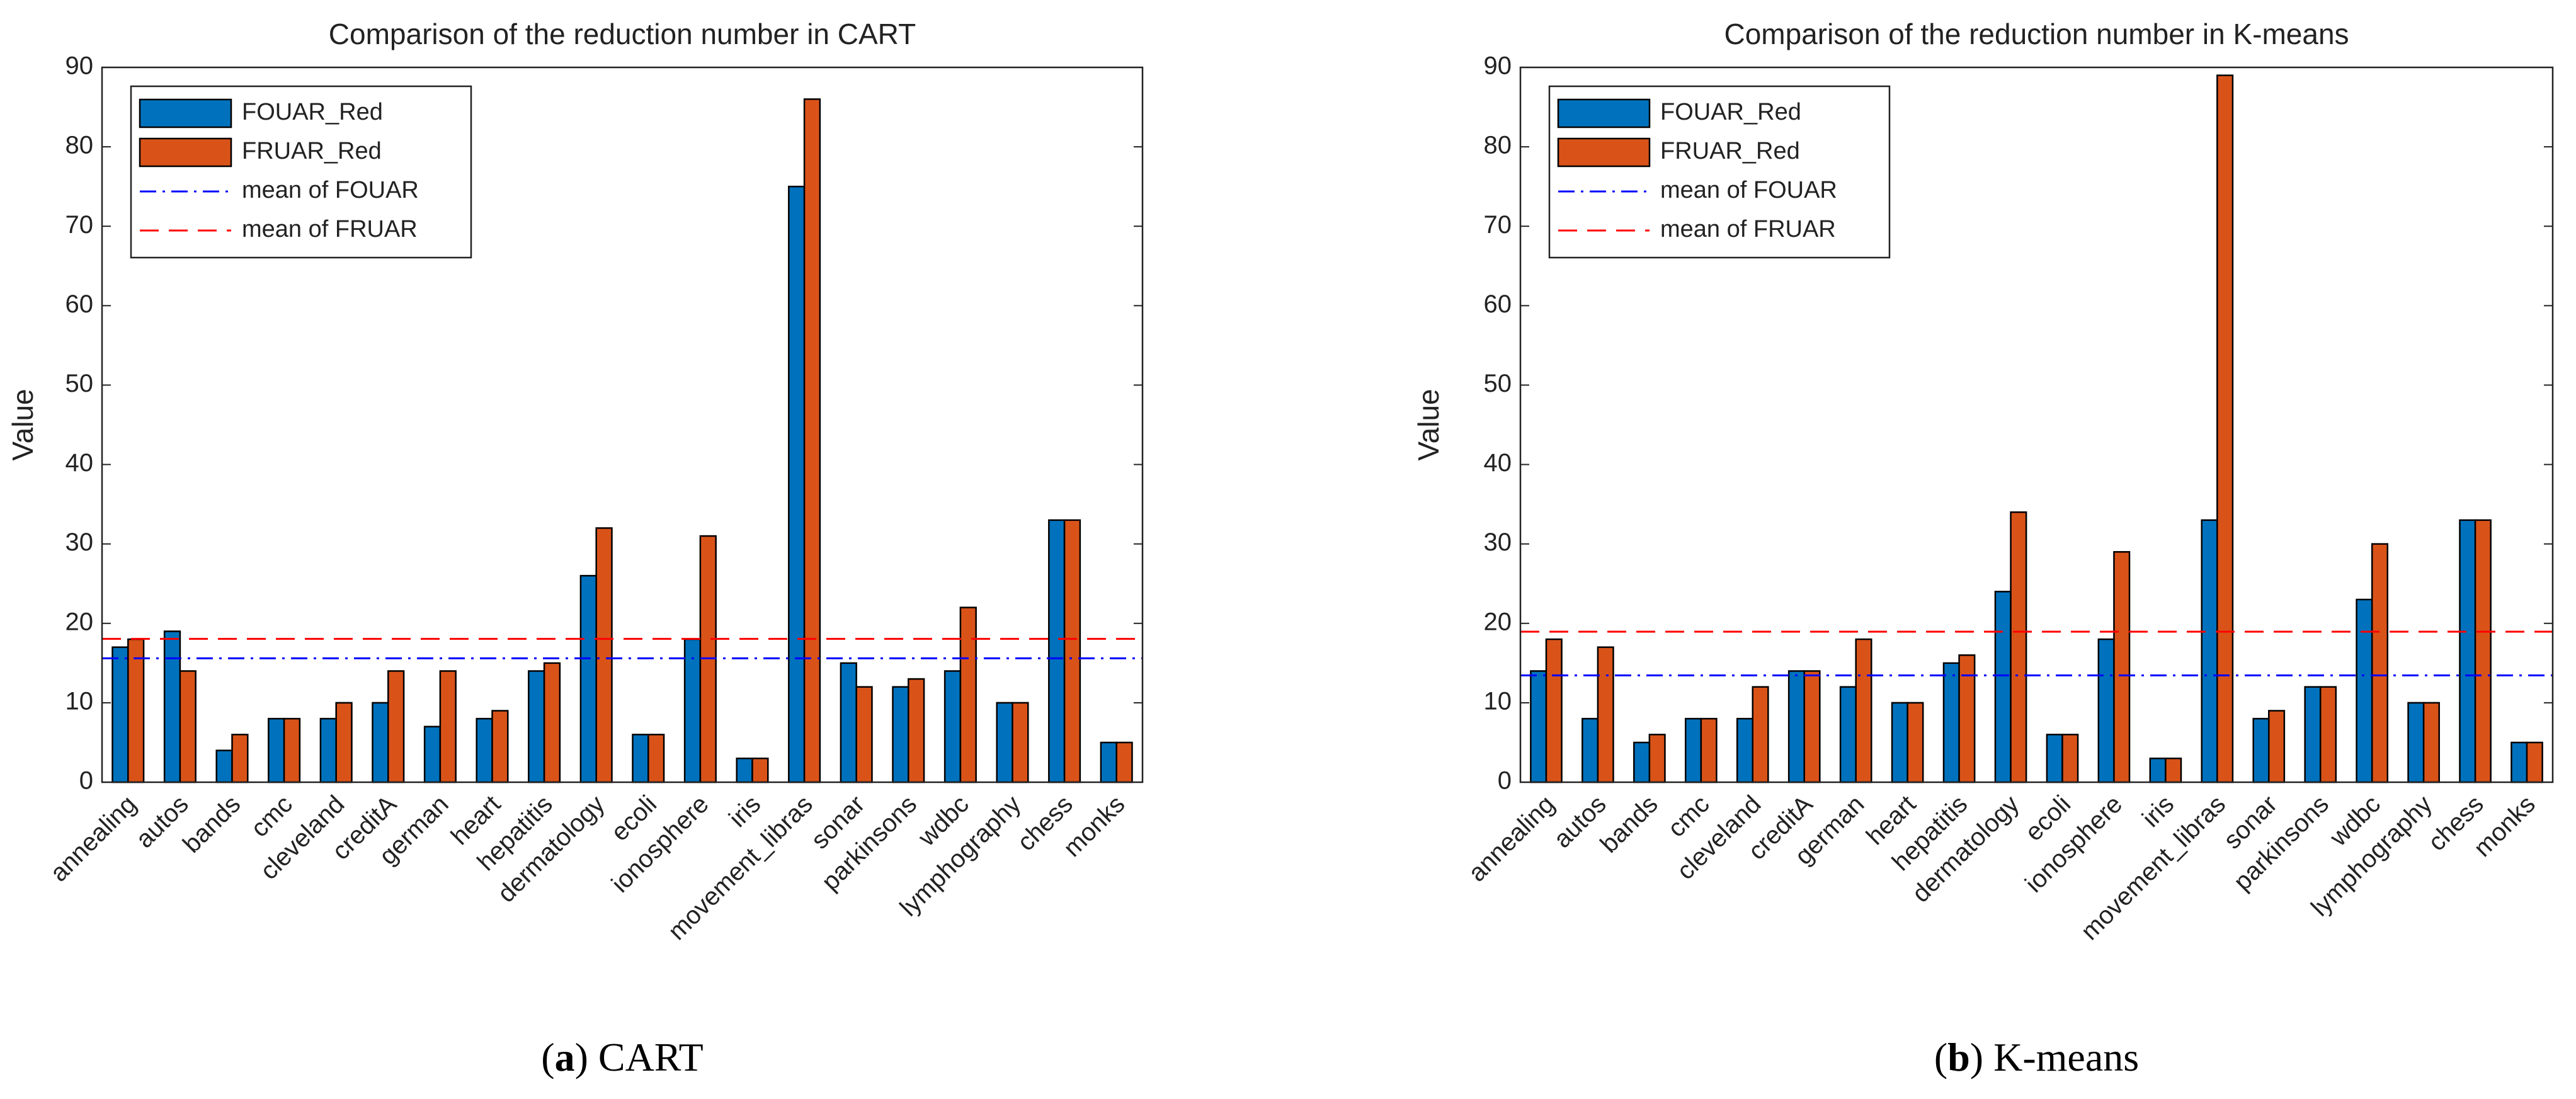 This screenshot has width=2576, height=1099. What do you see at coordinates (1428, 424) in the screenshot?
I see `y-axis-label: Value` at bounding box center [1428, 424].